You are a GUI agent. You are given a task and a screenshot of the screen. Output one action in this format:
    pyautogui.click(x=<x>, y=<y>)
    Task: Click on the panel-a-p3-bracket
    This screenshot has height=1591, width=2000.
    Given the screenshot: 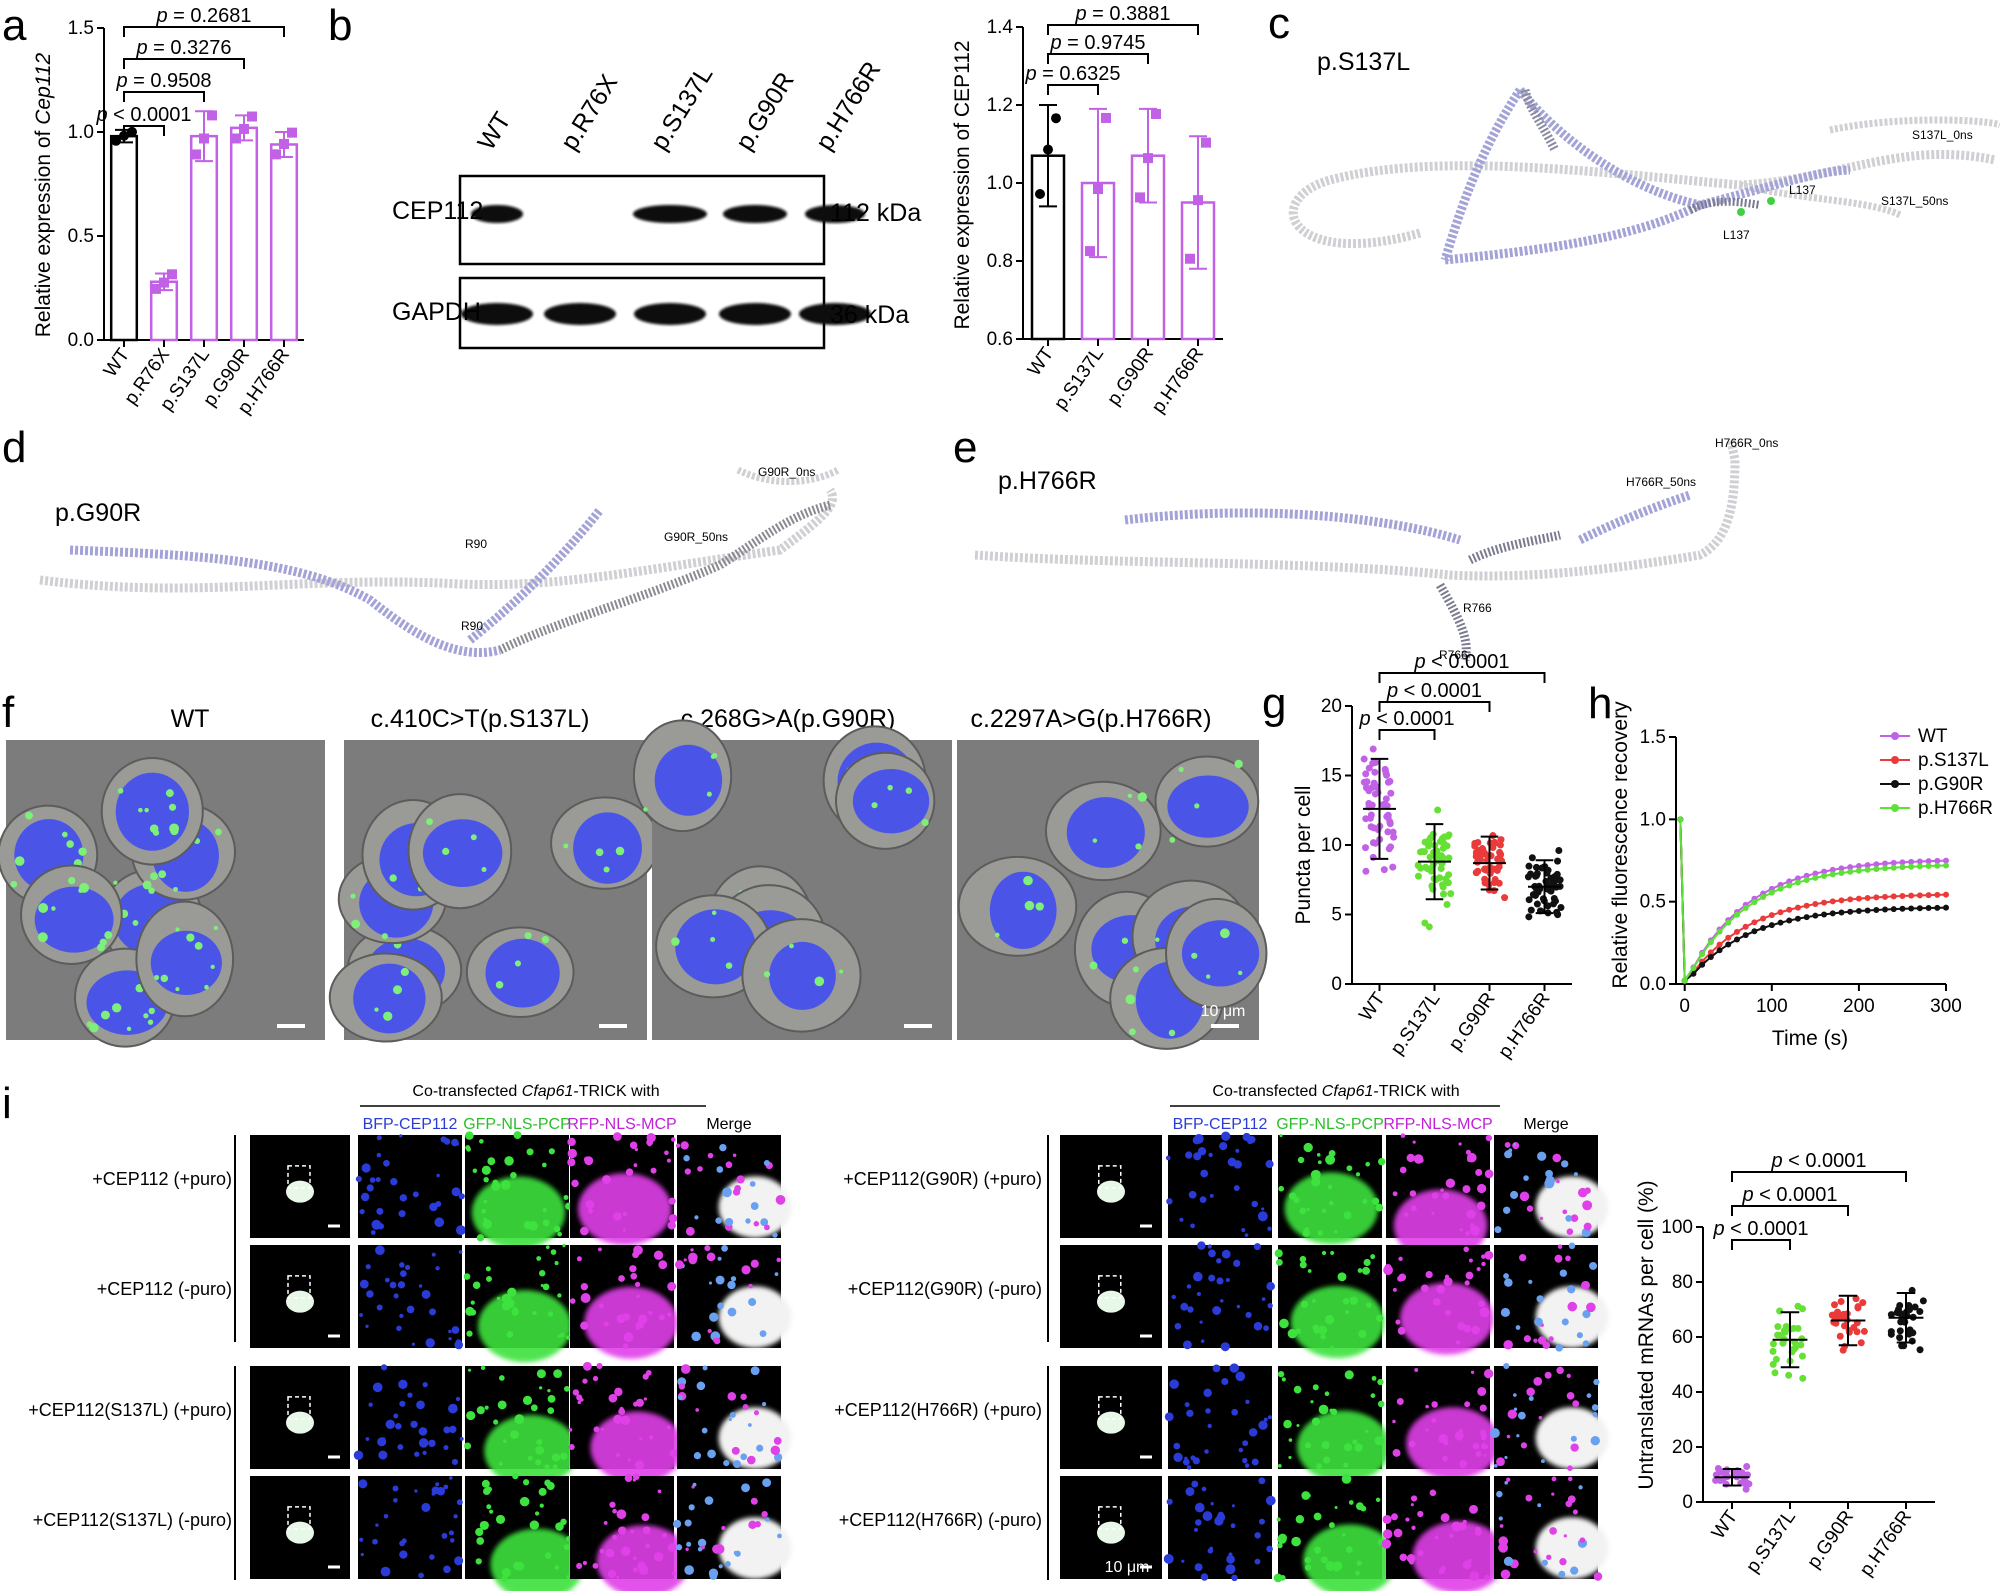 What is the action you would take?
    pyautogui.click(x=204, y=31)
    